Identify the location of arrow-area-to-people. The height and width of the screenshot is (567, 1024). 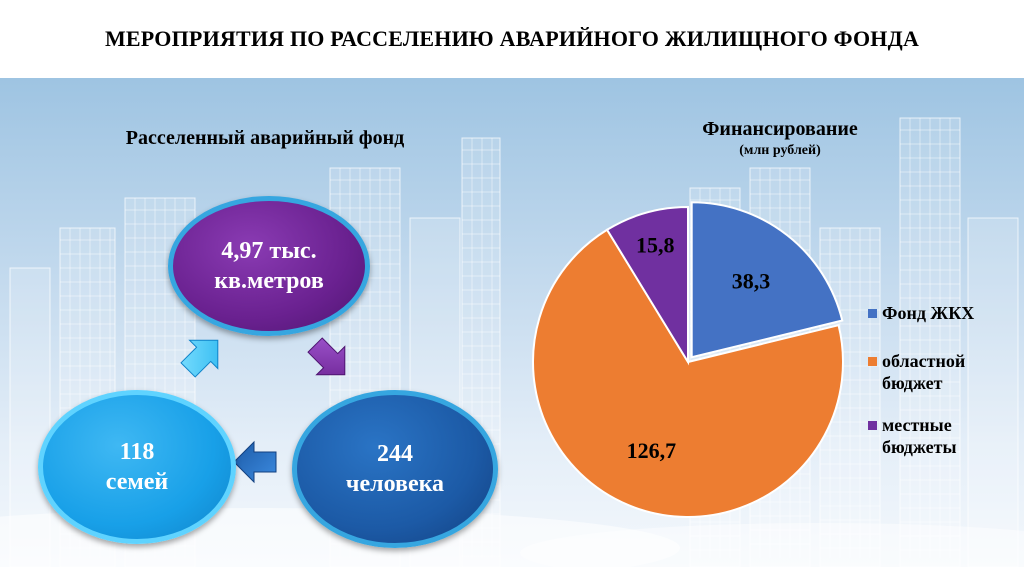
(326, 356).